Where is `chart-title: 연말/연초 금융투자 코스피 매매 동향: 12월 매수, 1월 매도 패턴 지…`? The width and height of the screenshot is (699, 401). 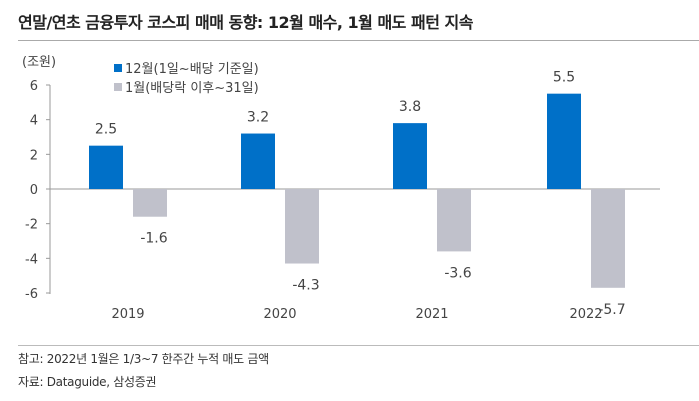
chart-title: 연말/연초 금융투자 코스피 매매 동향: 12월 매수, 1월 매도 패턴 지… is located at coordinates (245, 22).